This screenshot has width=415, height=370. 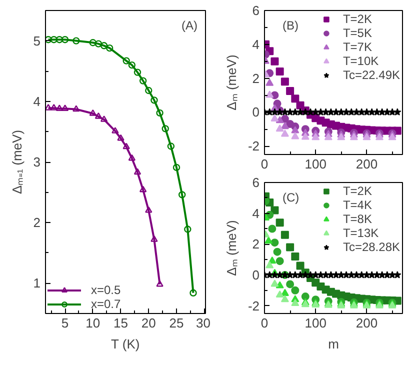 What do you see at coordinates (371, 75) in the screenshot?
I see `legend-label: Tc=22.49K` at bounding box center [371, 75].